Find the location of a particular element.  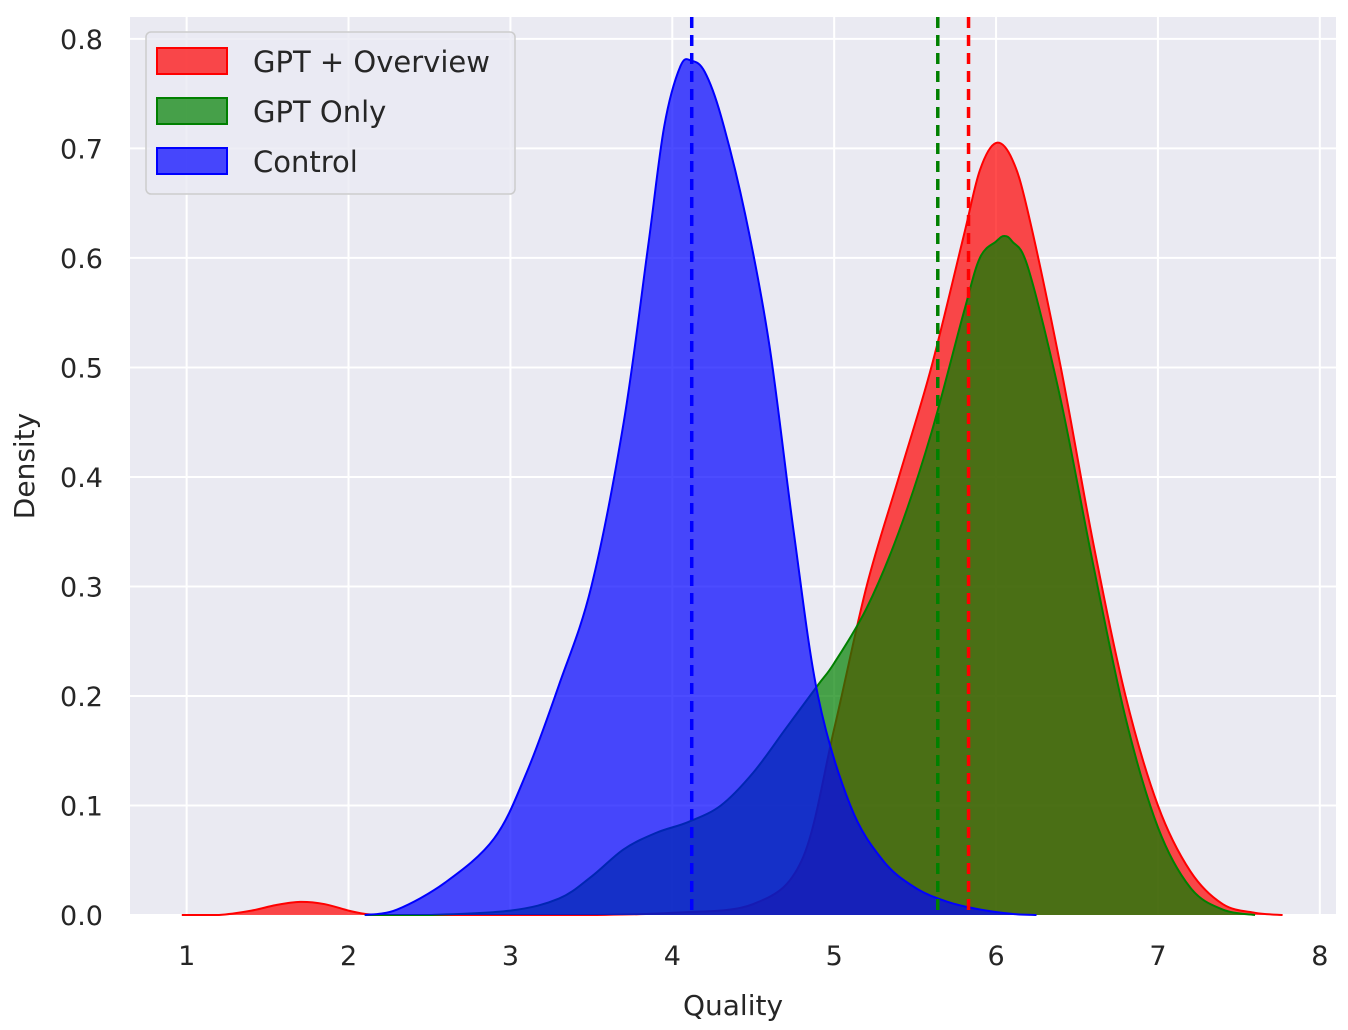

y-tick-label: 0.1 is located at coordinates (81, 806).